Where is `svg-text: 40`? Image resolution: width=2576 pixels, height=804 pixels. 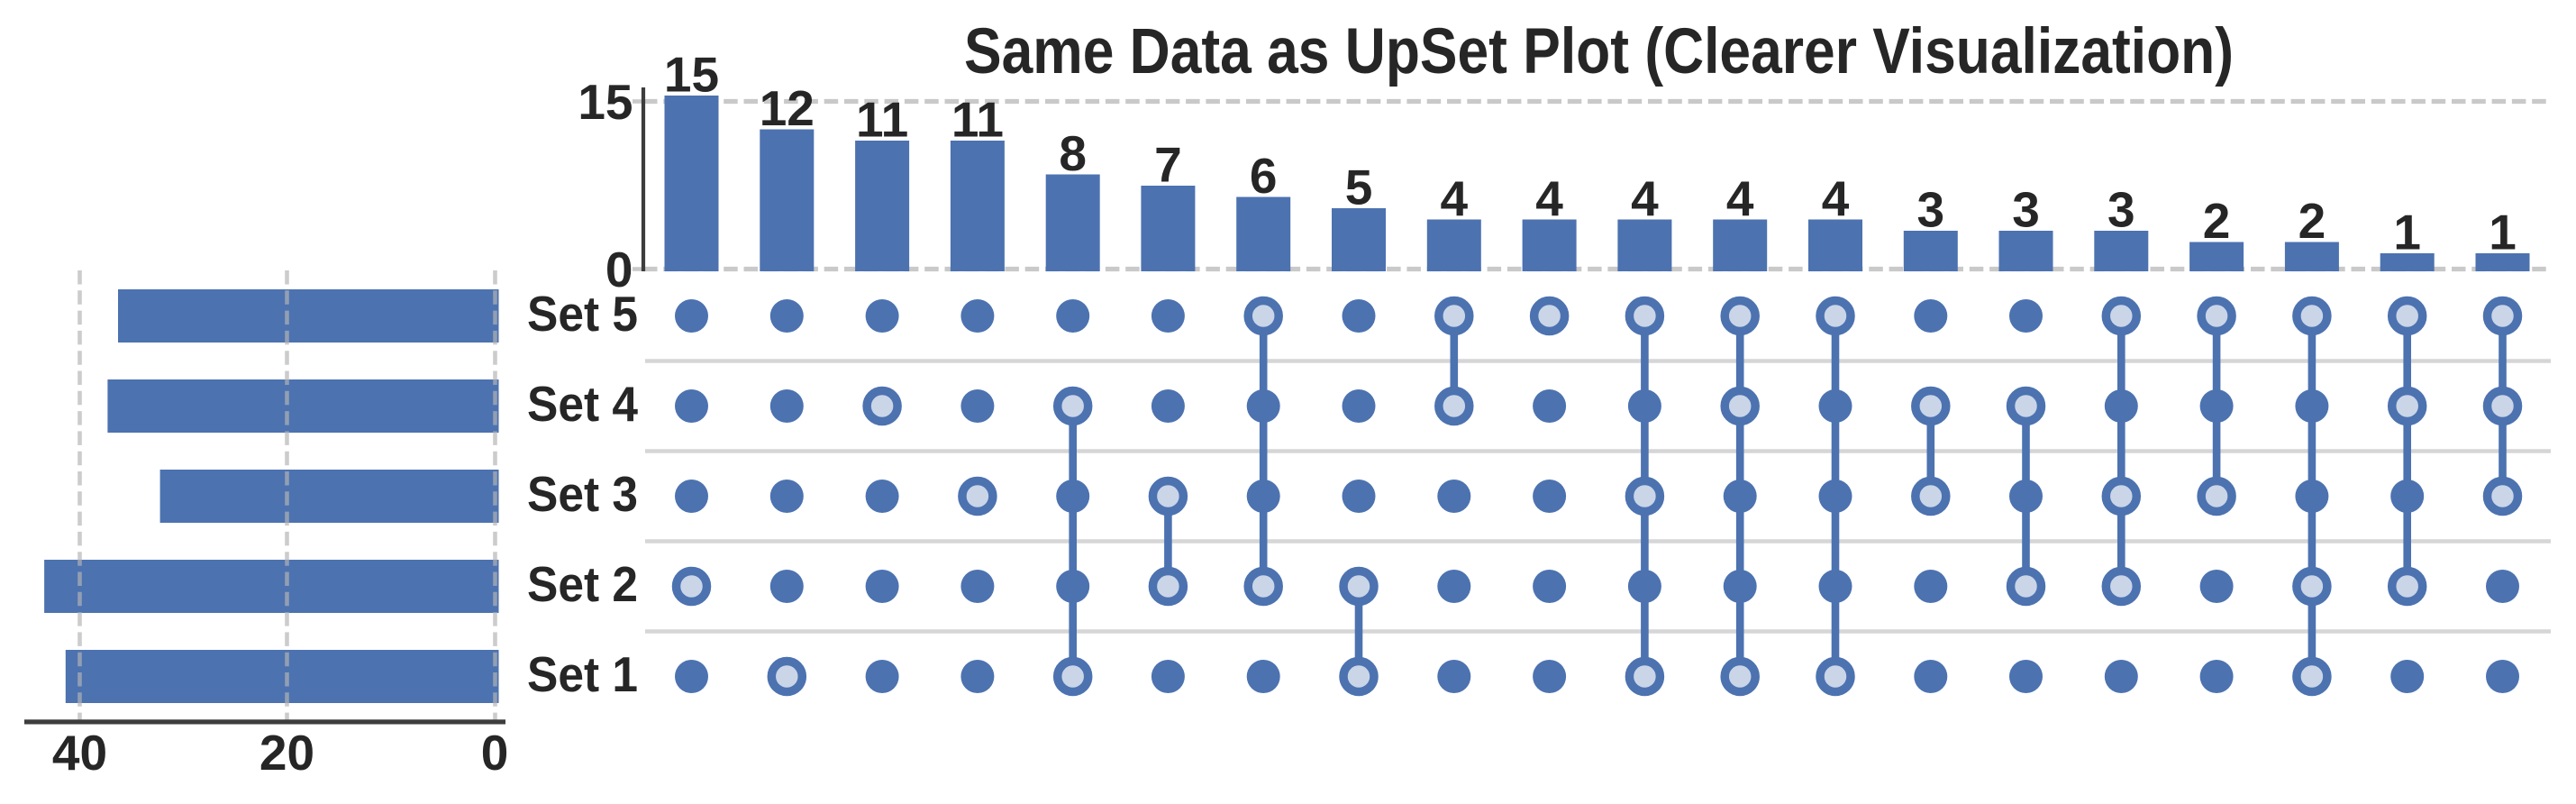 svg-text: 40 is located at coordinates (79, 753).